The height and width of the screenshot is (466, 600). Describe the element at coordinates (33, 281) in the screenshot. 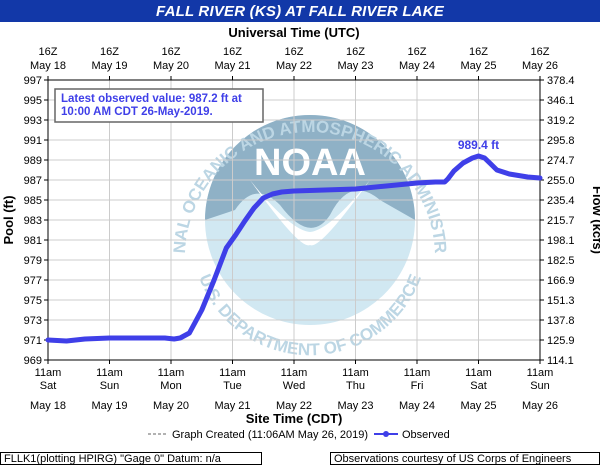

I see `y-left-tick-label: 977` at that location.